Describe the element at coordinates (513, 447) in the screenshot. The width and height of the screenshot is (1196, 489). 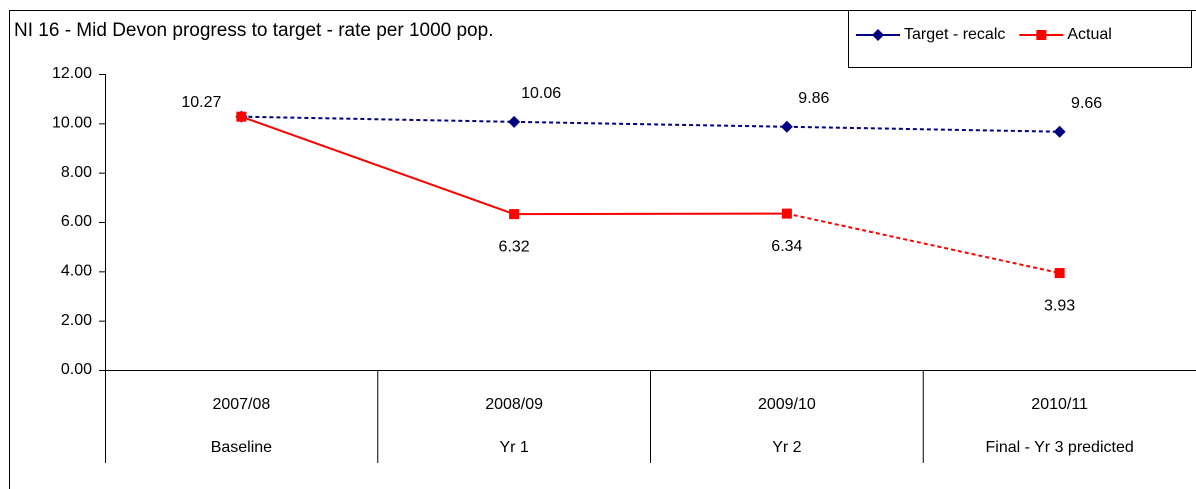
I see `x-subcategory-label: Yr 1` at that location.